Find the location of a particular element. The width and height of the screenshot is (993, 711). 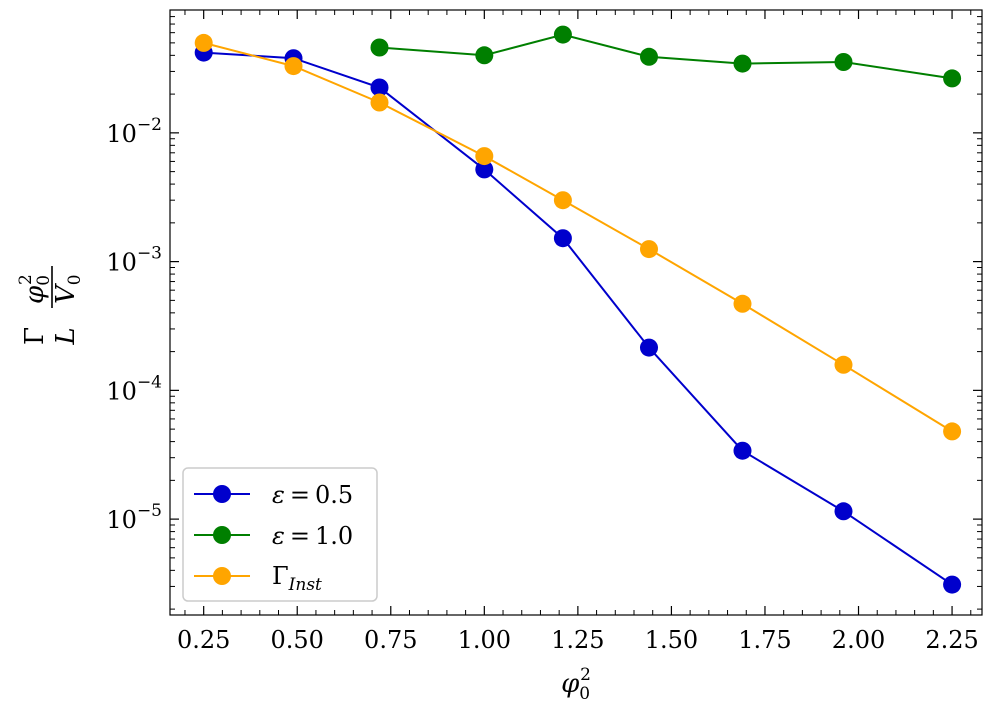

x-tick-label: 0.75 is located at coordinates (390, 640).